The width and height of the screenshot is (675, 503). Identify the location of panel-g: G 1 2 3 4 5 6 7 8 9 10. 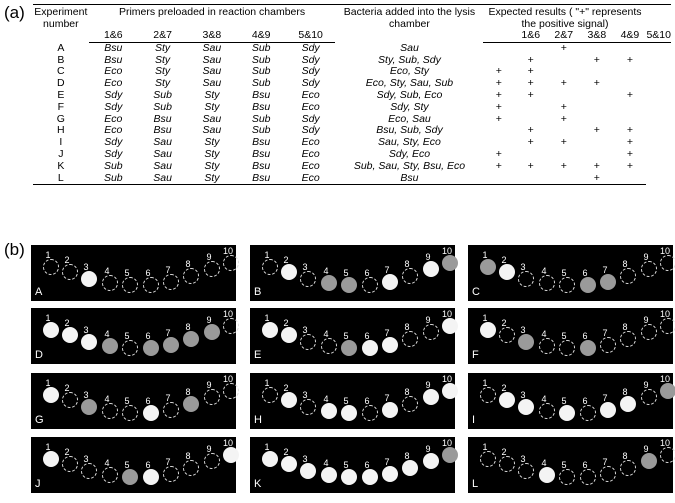
(135, 401).